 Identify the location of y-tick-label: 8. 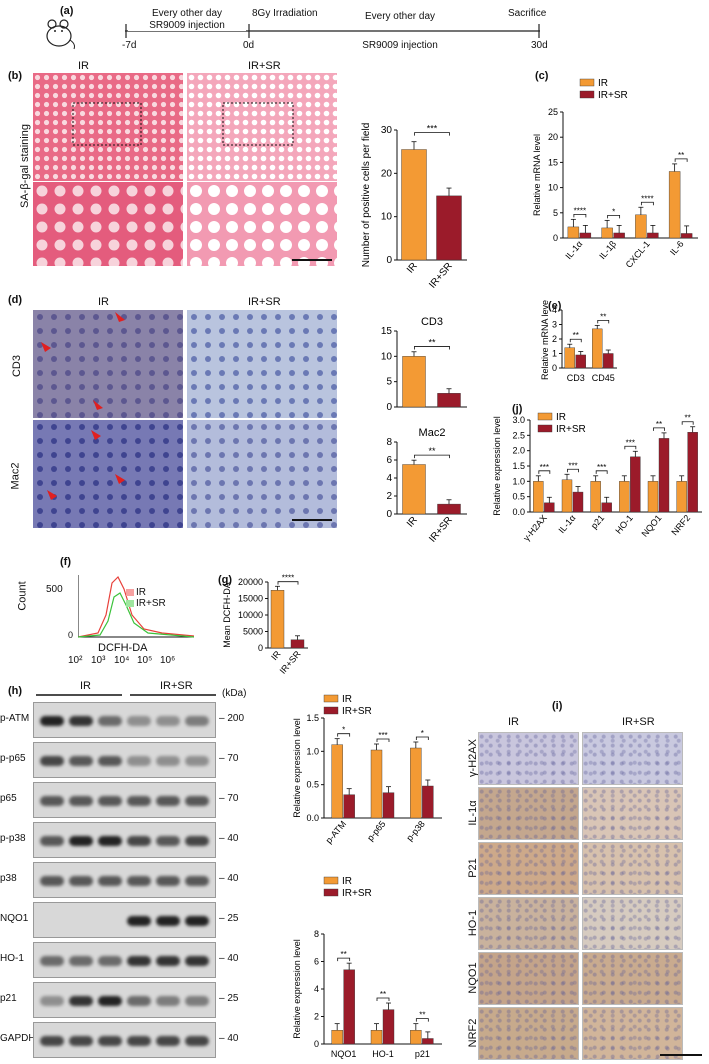
(389, 442).